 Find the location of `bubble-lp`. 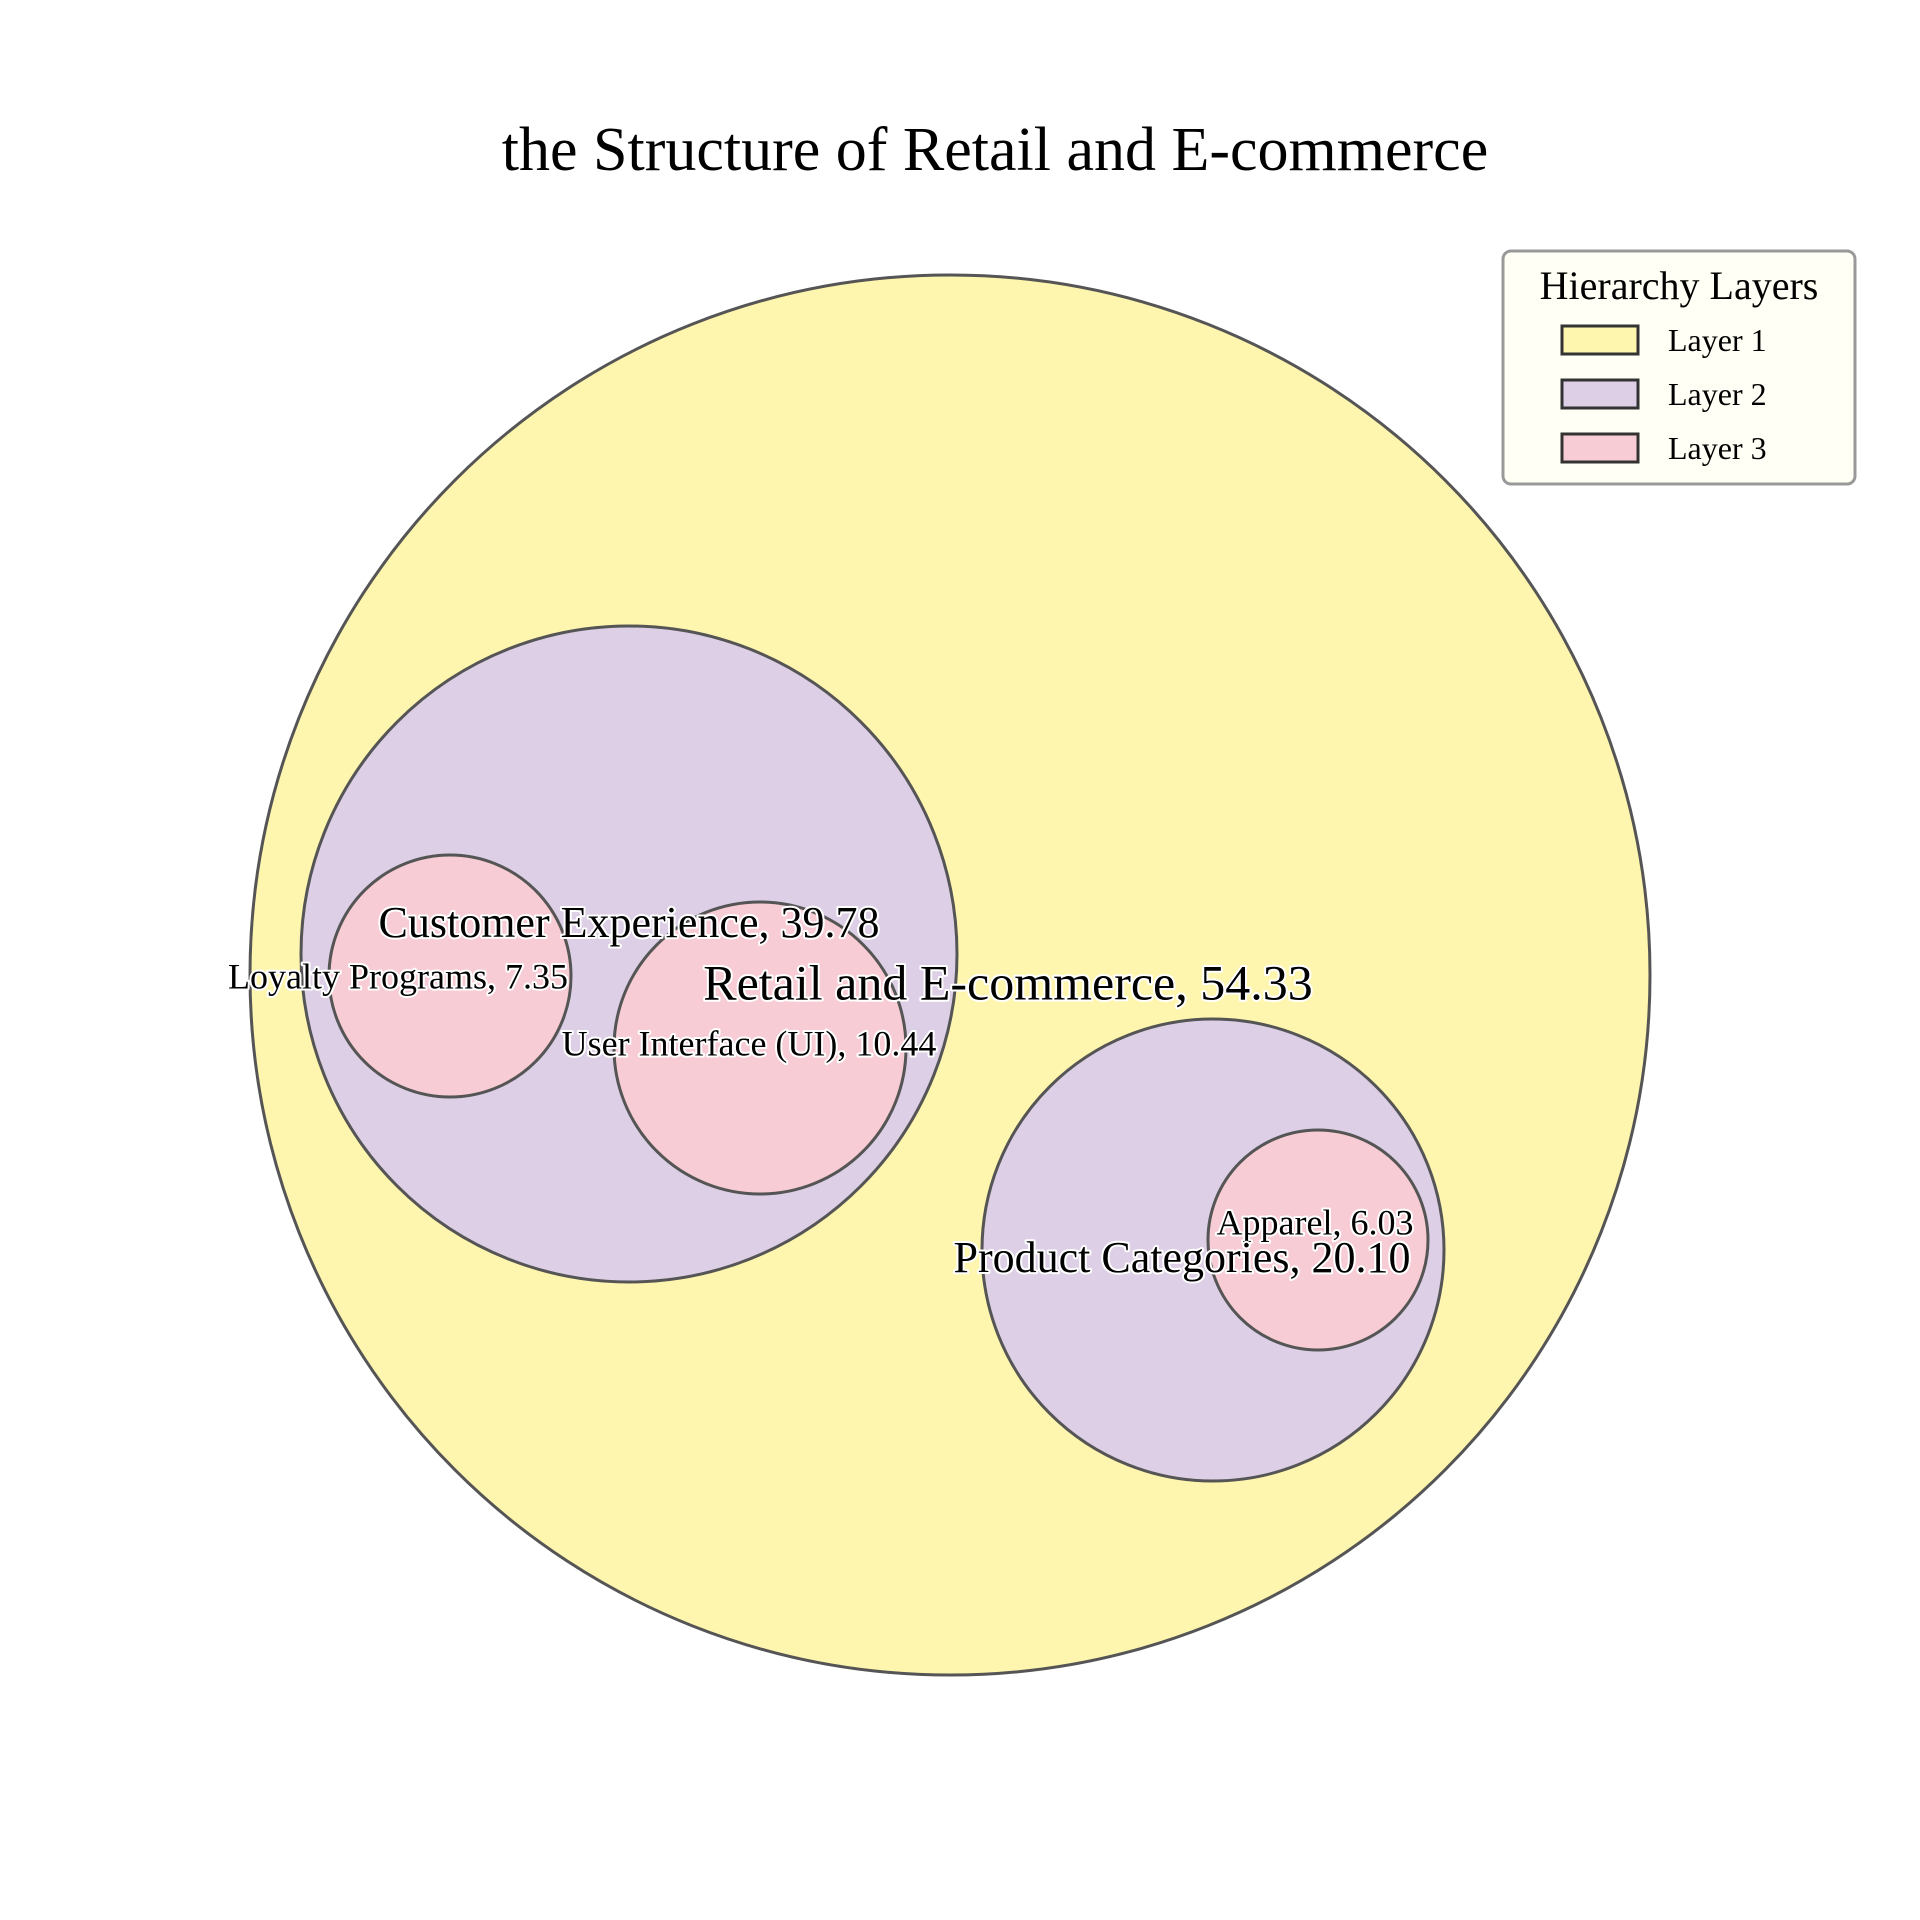

bubble-lp is located at coordinates (450, 976).